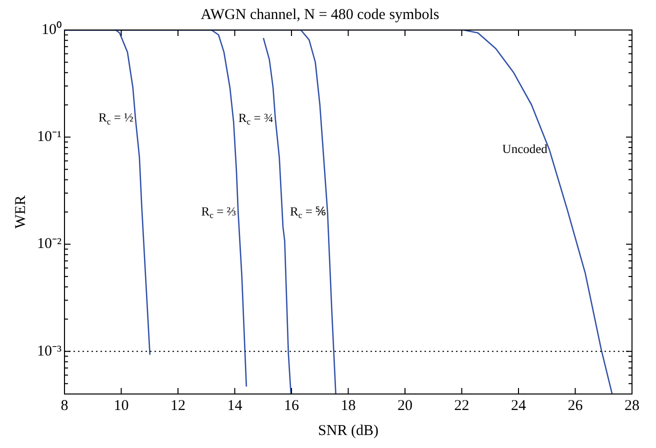 The image size is (656, 448). Describe the element at coordinates (121, 406) in the screenshot. I see `x-tick-label: 10` at that location.